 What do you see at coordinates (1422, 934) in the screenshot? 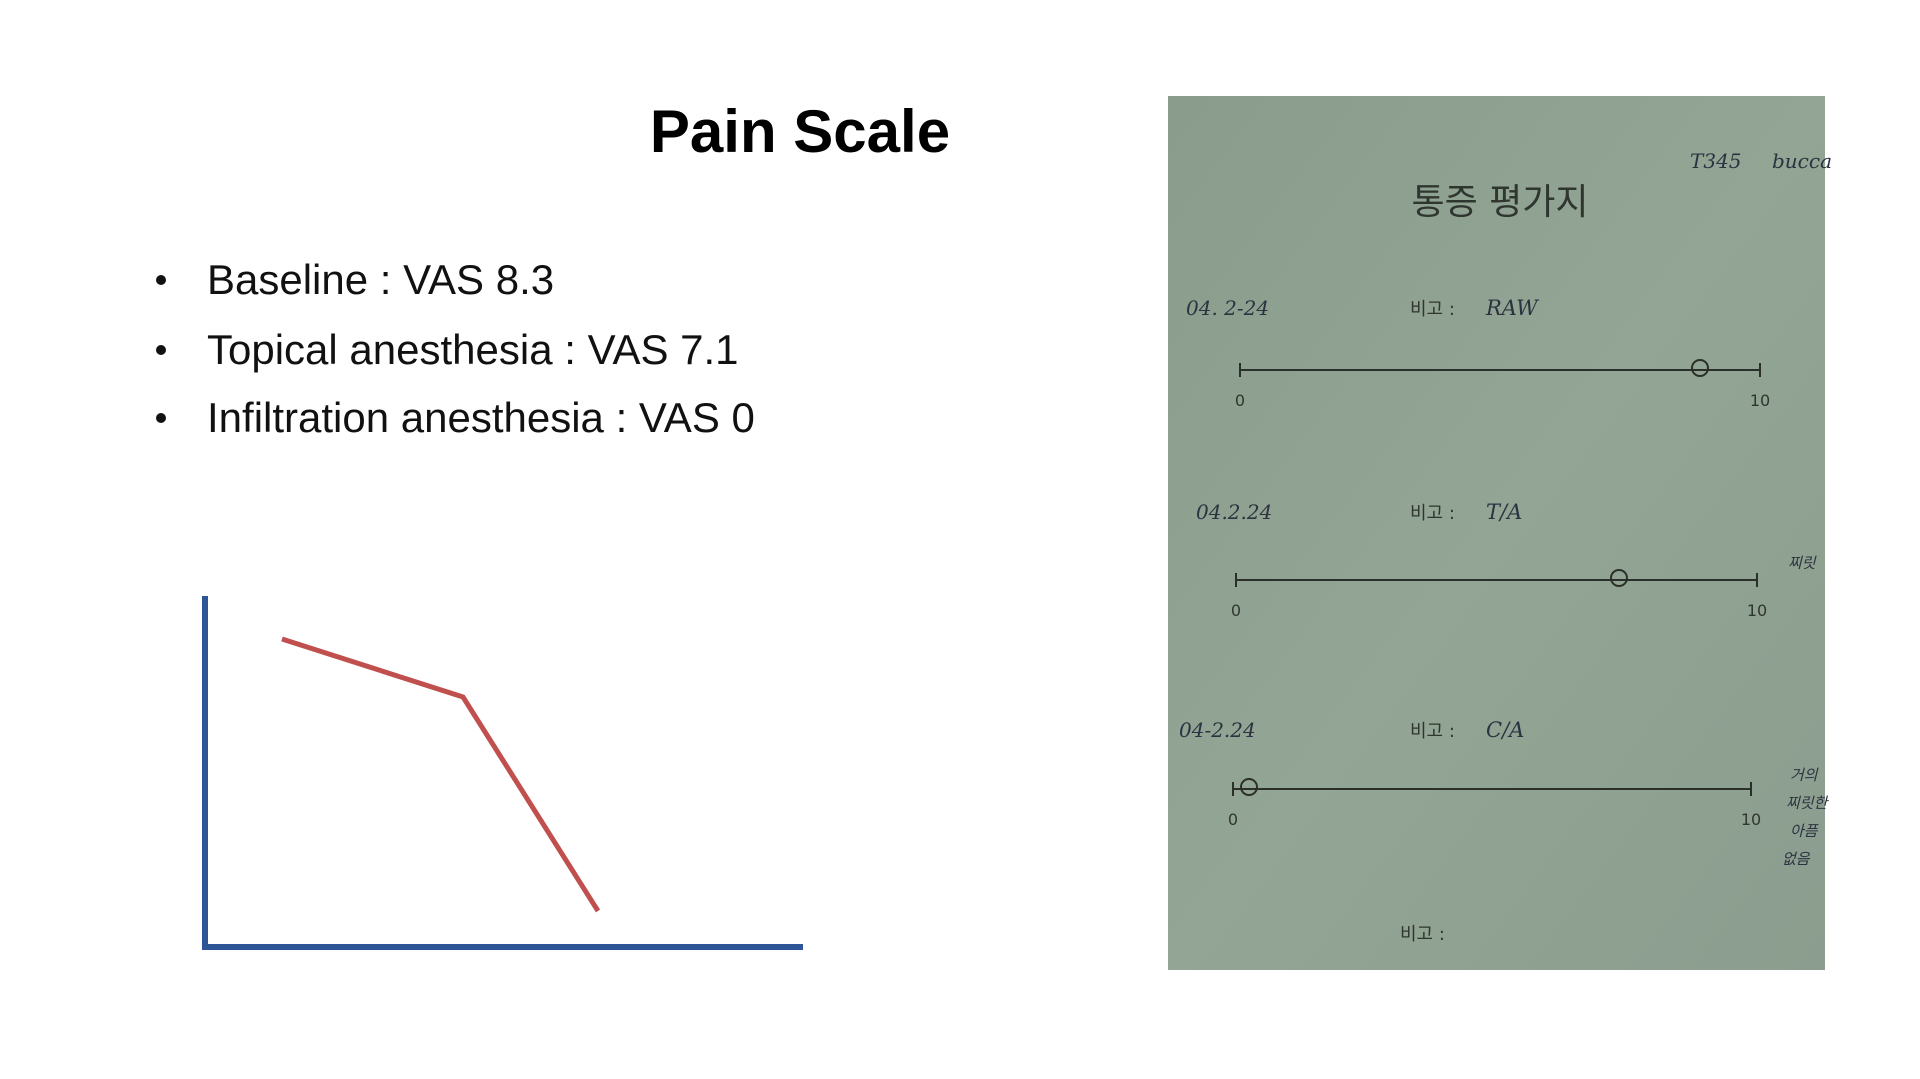
I see `footer-label: 비고 :` at bounding box center [1422, 934].